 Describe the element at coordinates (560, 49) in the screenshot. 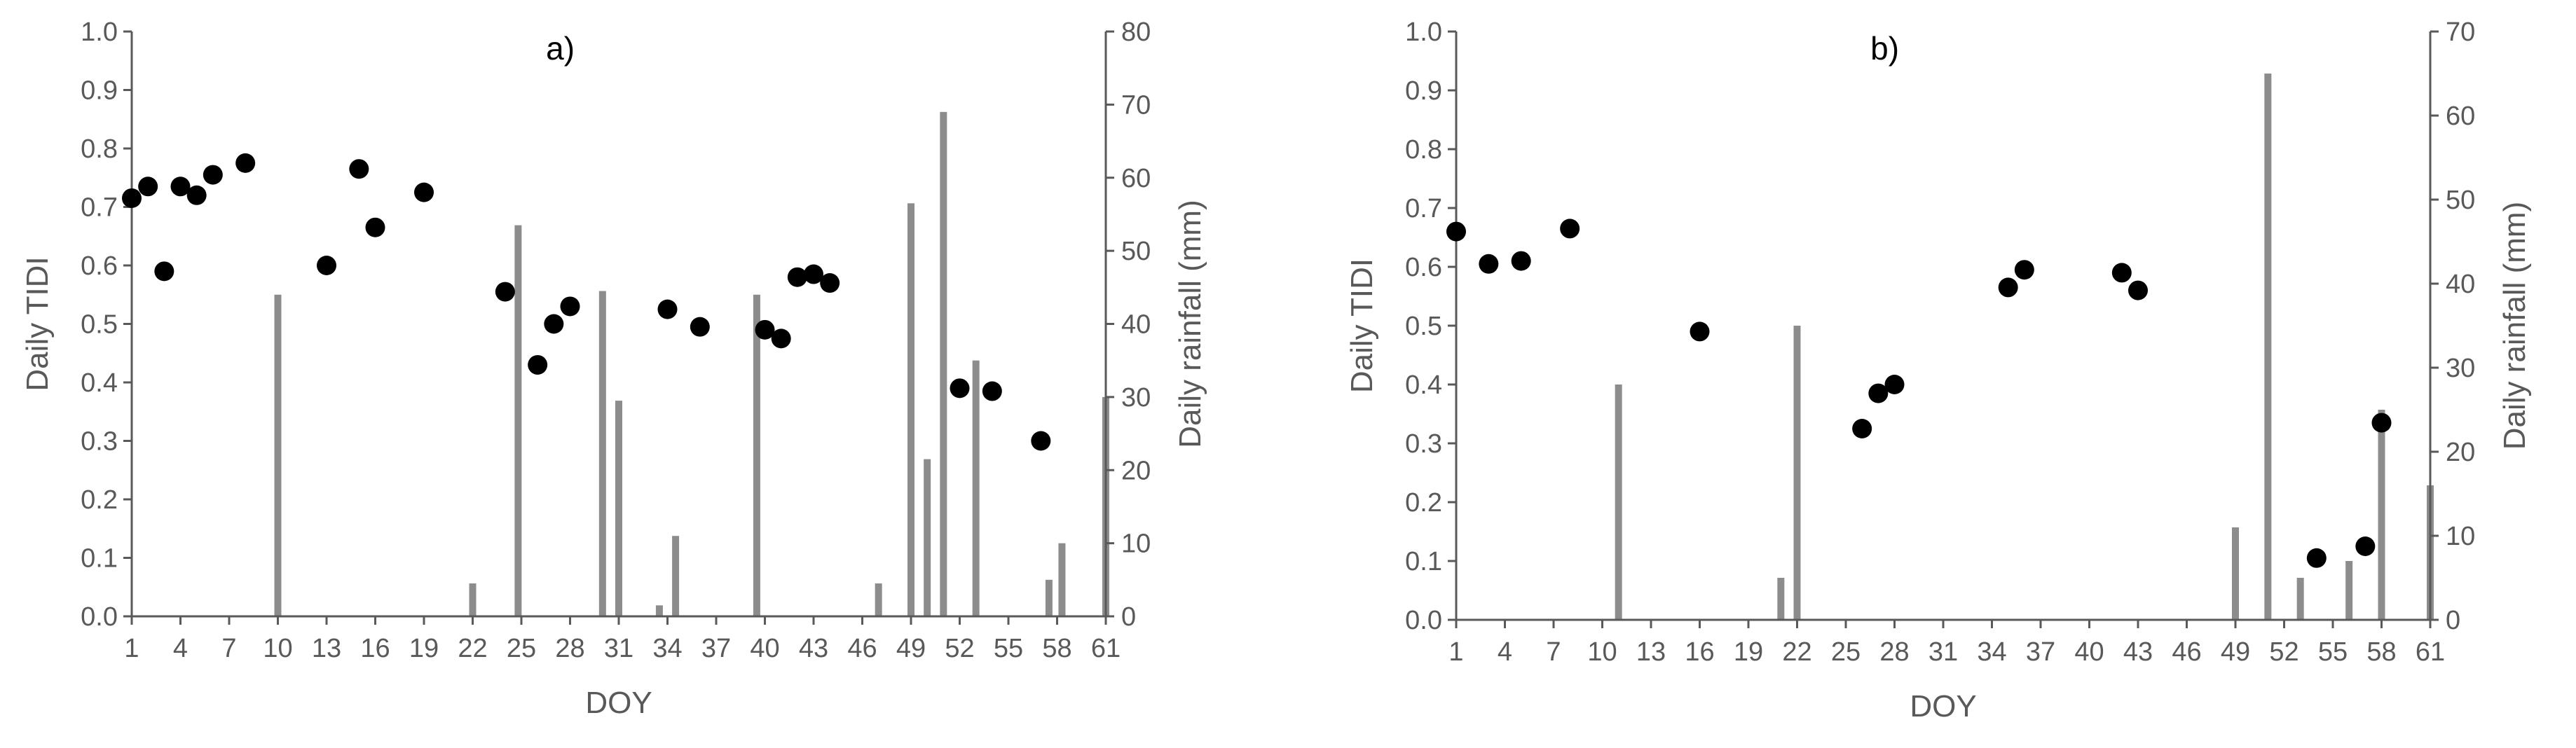

I see `panel-title: a)` at that location.